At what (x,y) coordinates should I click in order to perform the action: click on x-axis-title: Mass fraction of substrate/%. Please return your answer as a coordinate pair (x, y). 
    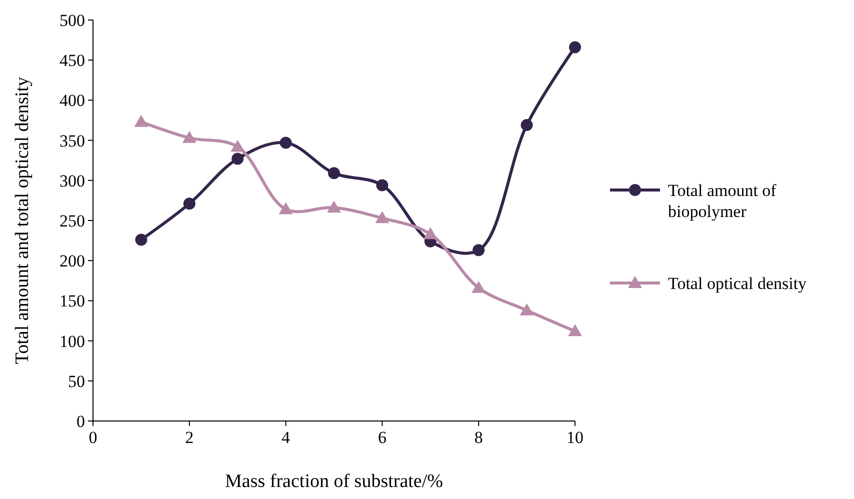
    Looking at the image, I should click on (334, 481).